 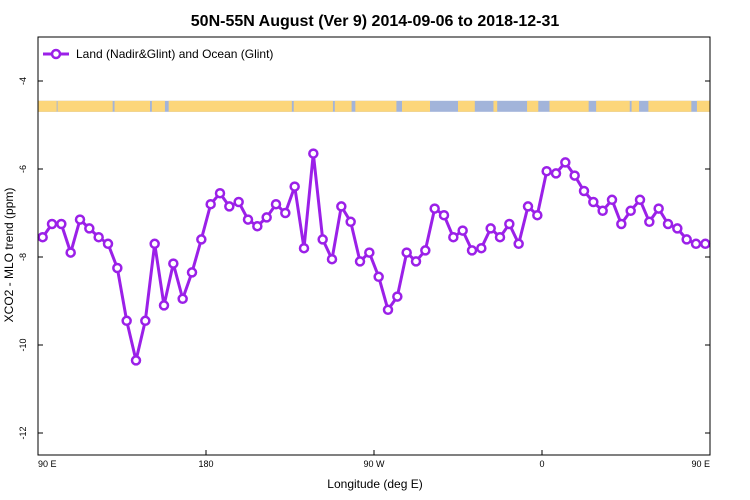 I want to click on y-tick-label: -12, so click(x=23, y=432).